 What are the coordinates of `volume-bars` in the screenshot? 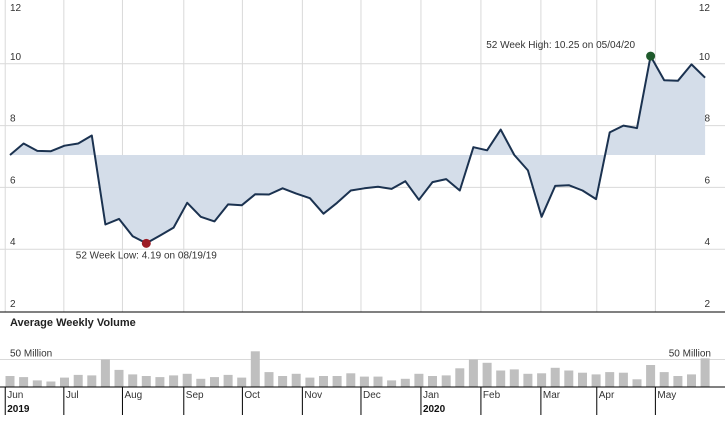 It's located at (357, 369).